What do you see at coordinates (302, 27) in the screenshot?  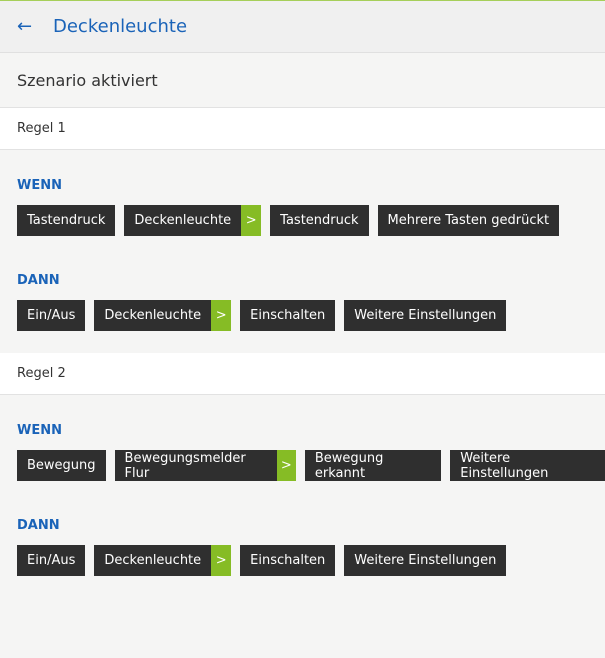 I see `header: ← Deckenleuchte` at bounding box center [302, 27].